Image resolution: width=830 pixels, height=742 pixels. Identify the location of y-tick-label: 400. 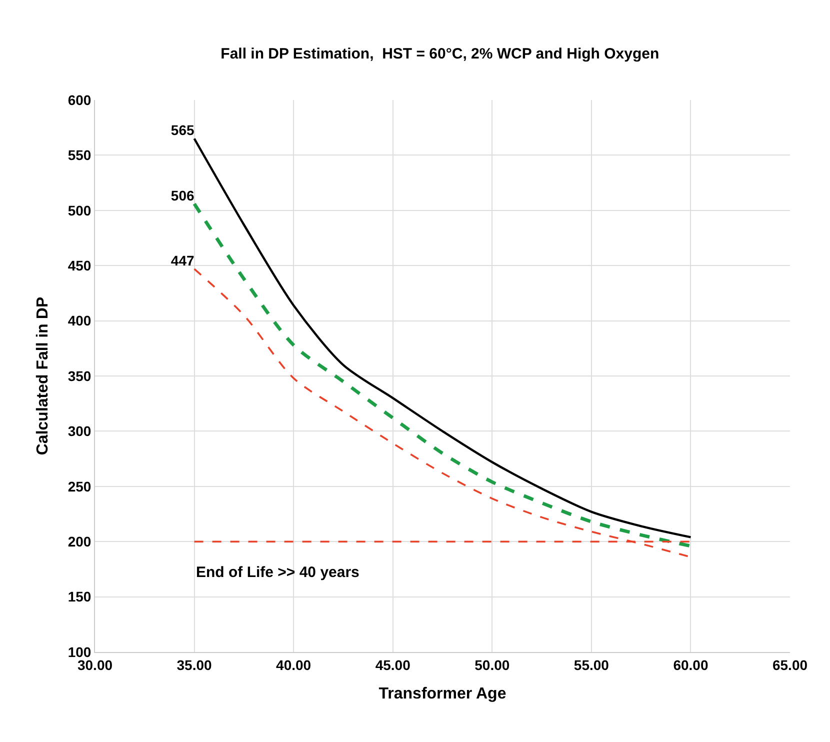
(80, 320).